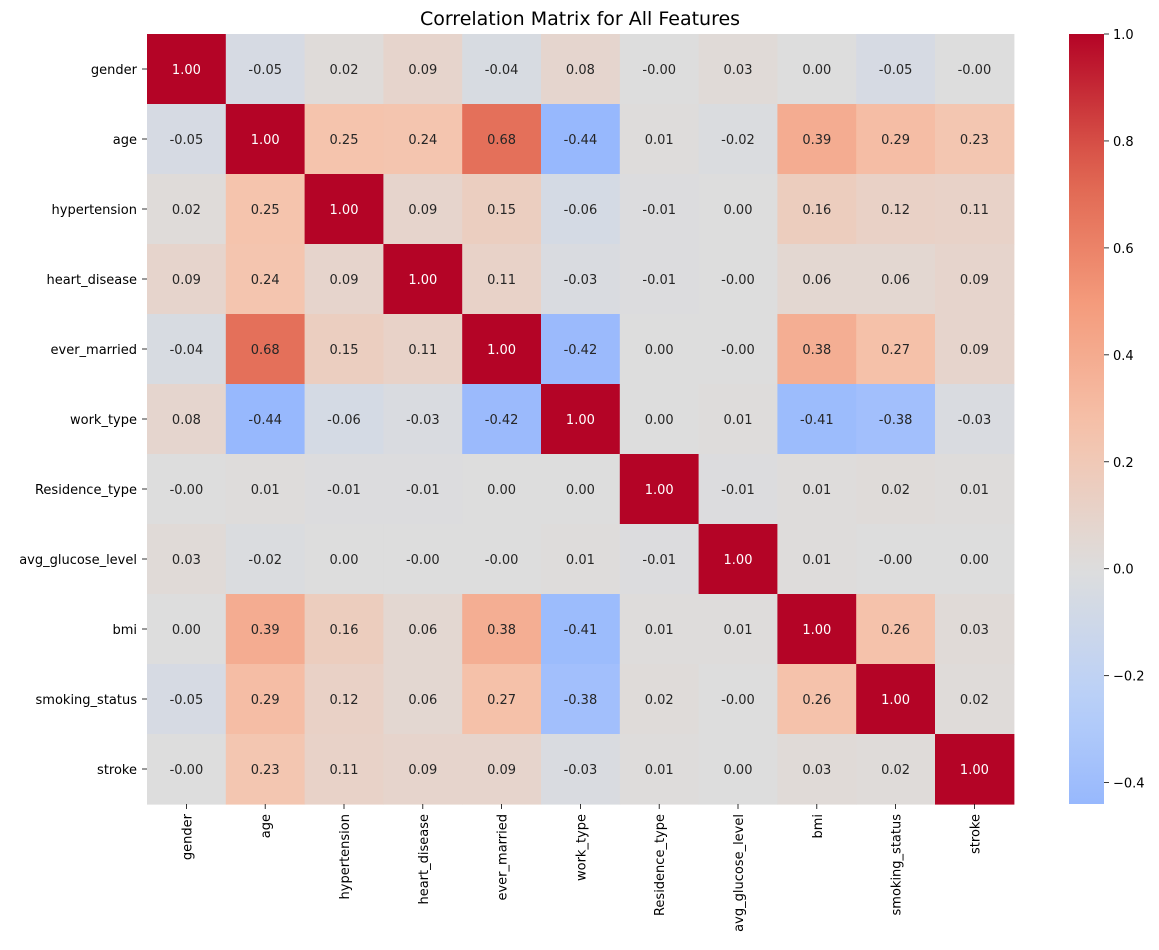 The height and width of the screenshot is (950, 1159). I want to click on heatmap-cell-bmi-heart_disease, so click(423, 629).